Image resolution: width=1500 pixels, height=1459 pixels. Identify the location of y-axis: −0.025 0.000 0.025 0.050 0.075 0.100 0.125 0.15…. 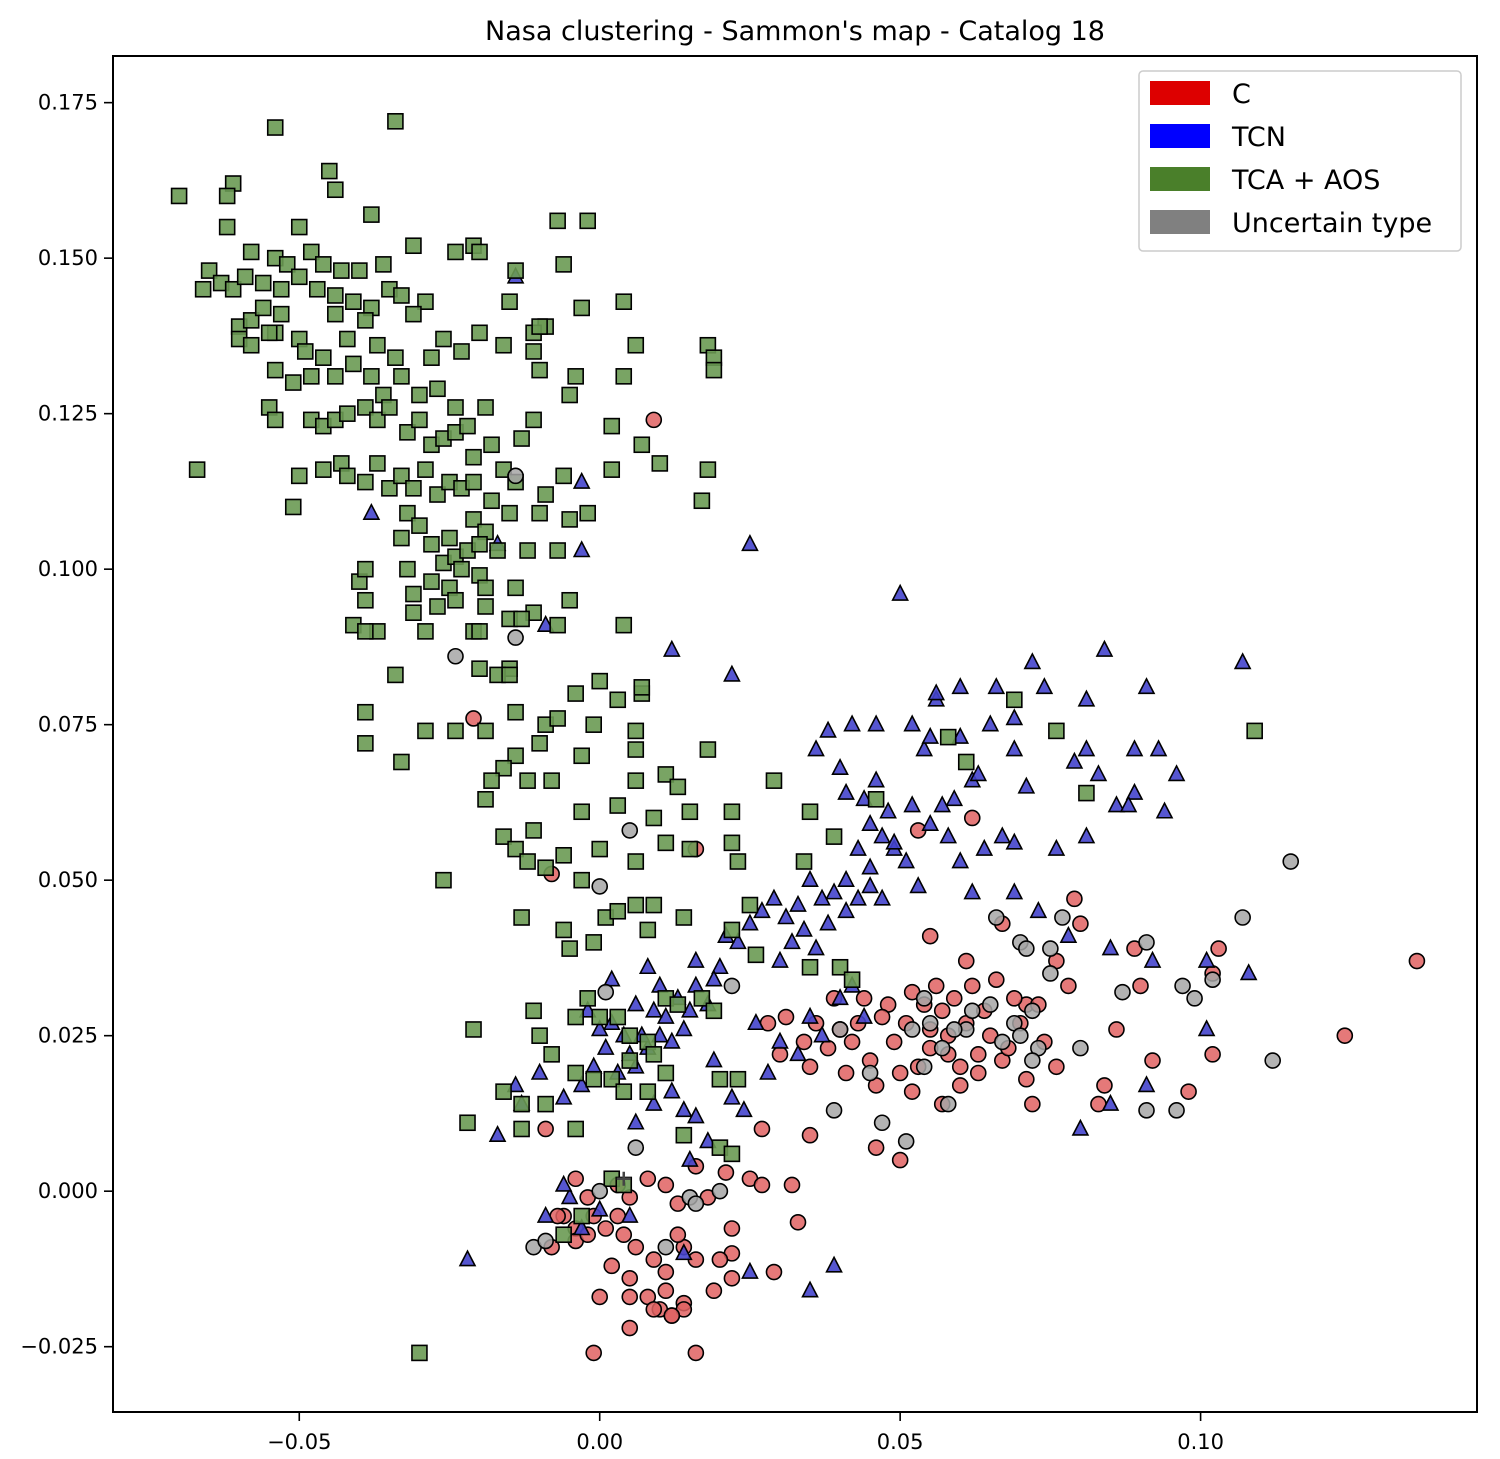
(66, 725).